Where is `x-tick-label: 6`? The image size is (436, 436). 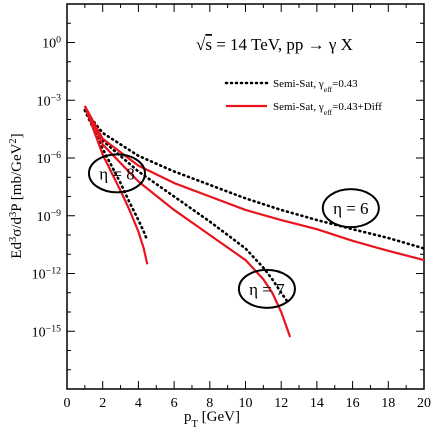 x-tick-label: 6 is located at coordinates (174, 403).